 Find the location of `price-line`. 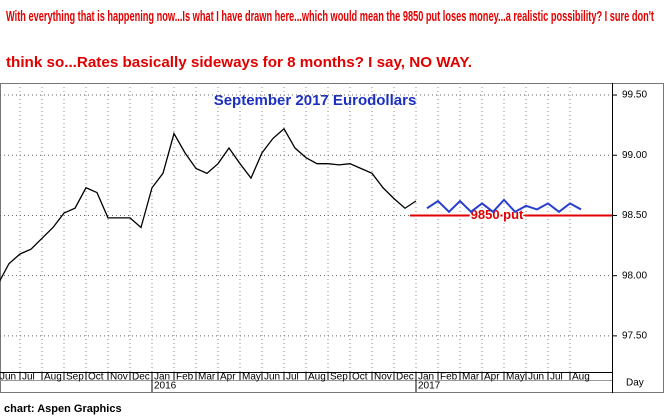

price-line is located at coordinates (504, 206).